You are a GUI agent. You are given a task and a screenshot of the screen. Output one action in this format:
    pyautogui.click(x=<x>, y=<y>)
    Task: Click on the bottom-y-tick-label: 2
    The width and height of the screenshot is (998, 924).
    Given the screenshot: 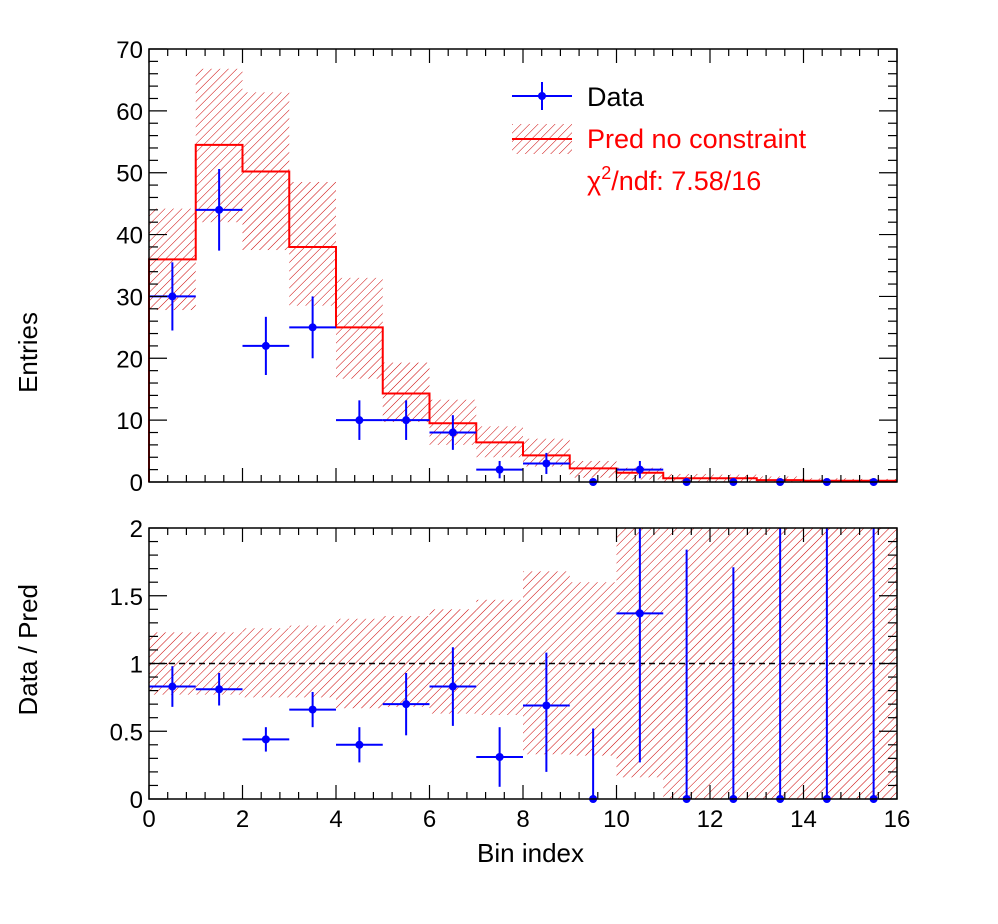 What is the action you would take?
    pyautogui.click(x=136, y=529)
    